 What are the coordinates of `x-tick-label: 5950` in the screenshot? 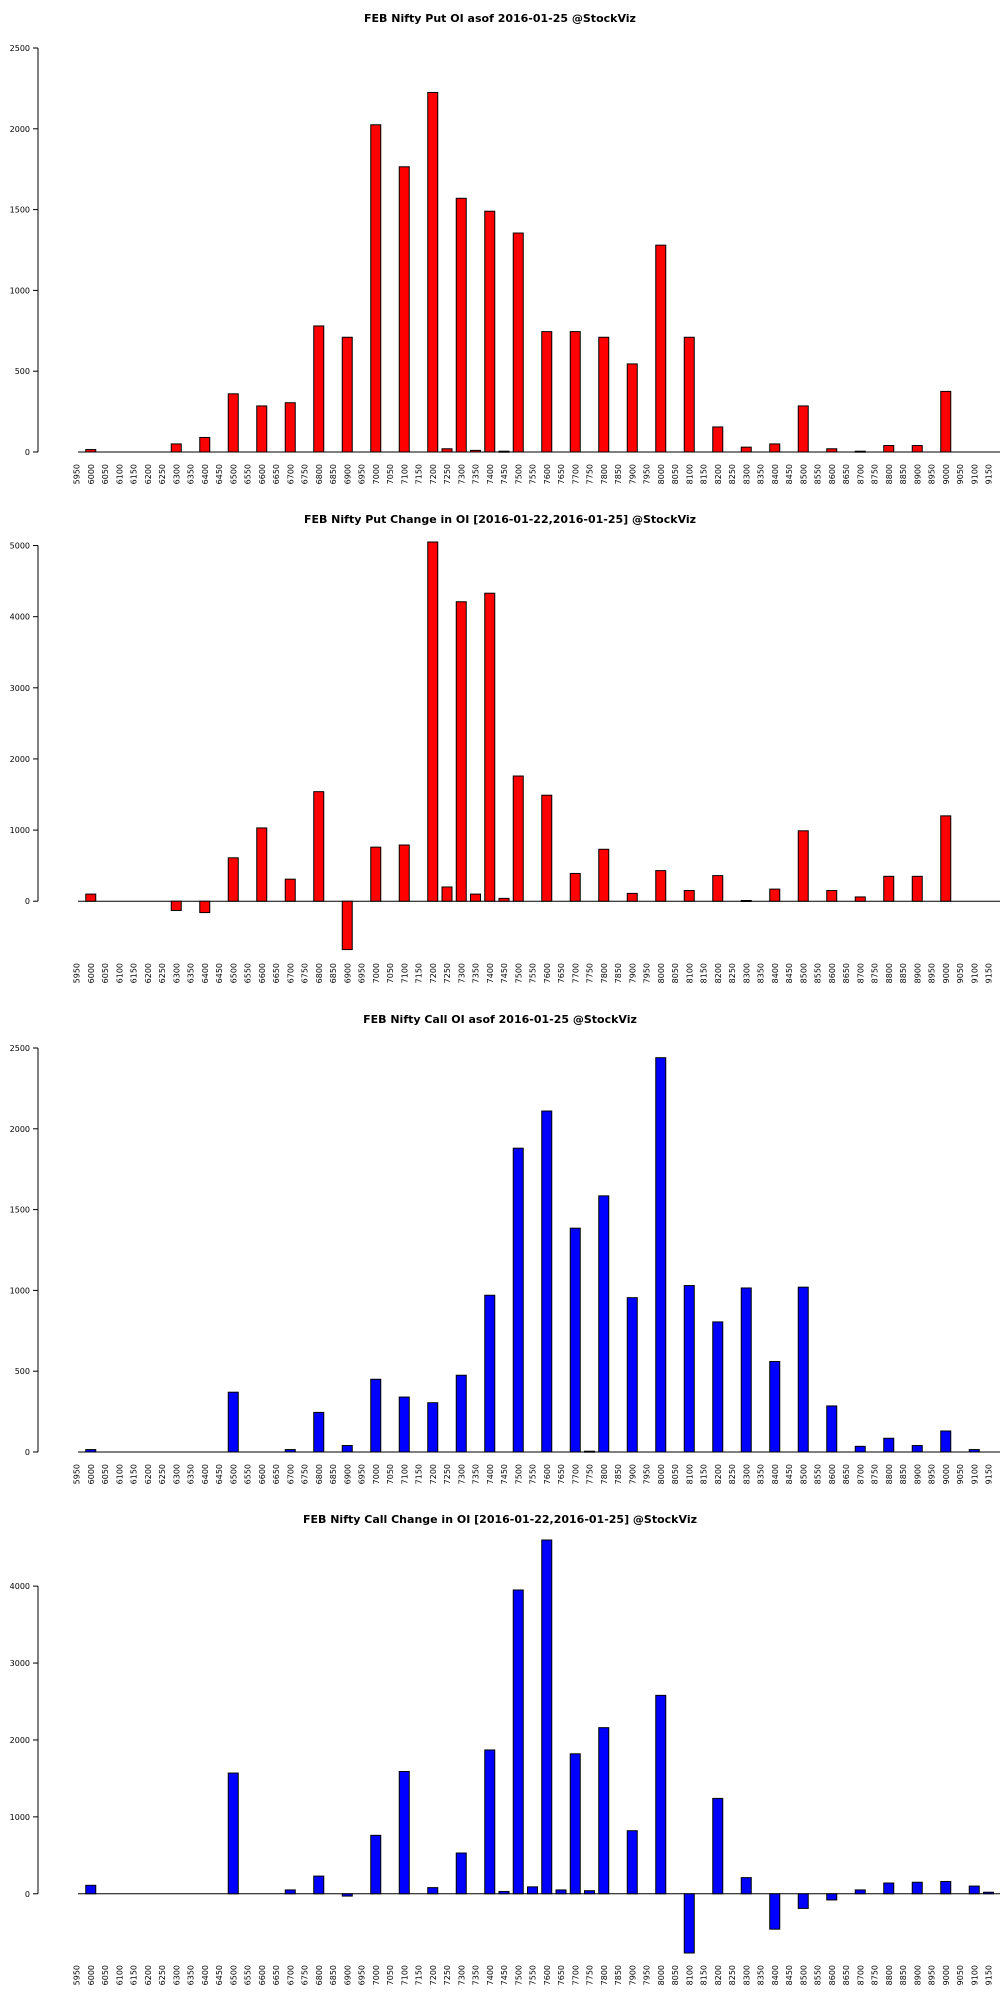 It's located at (77, 973).